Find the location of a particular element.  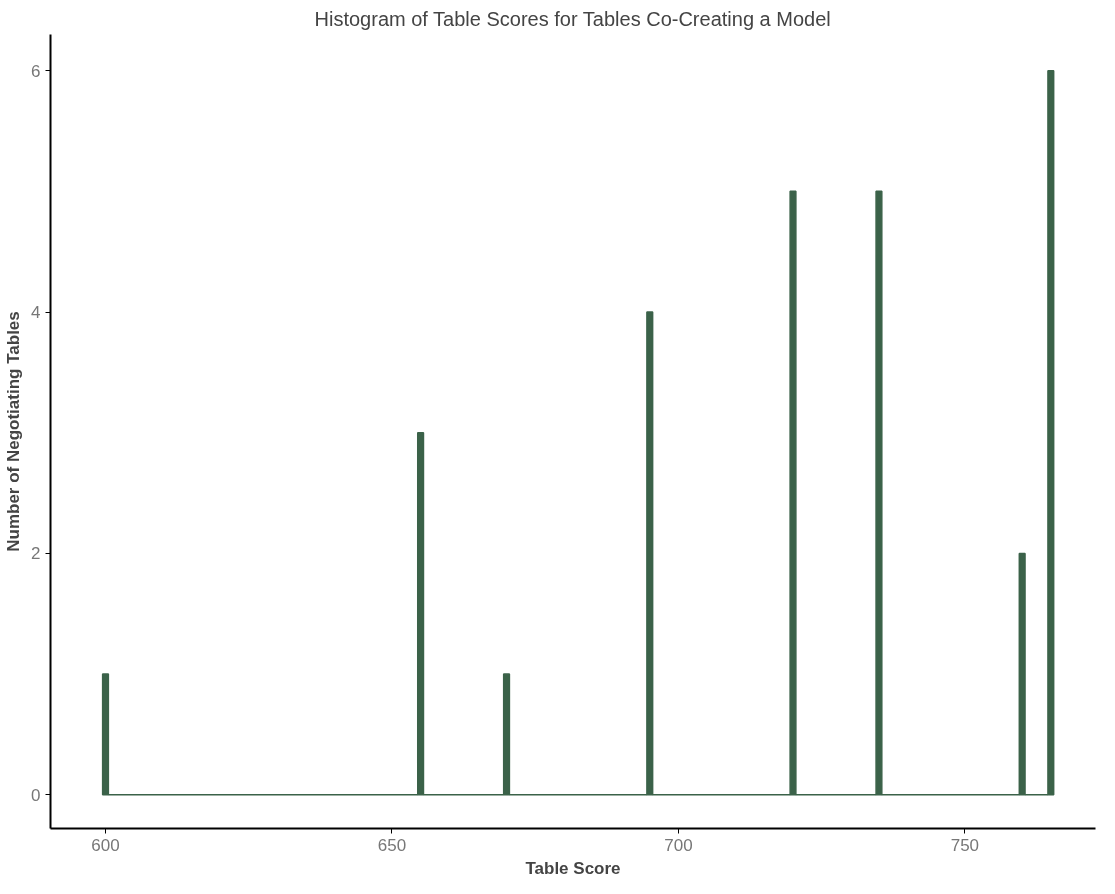

x-tick-label: 600 is located at coordinates (105, 845).